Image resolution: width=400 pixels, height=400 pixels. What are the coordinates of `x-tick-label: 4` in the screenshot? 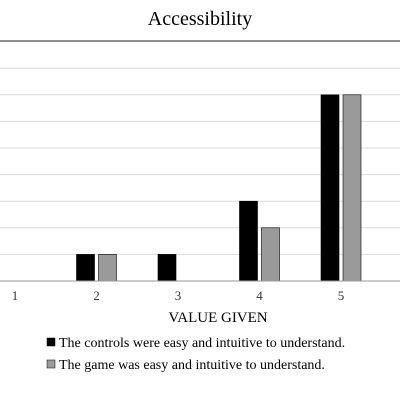 It's located at (259, 295).